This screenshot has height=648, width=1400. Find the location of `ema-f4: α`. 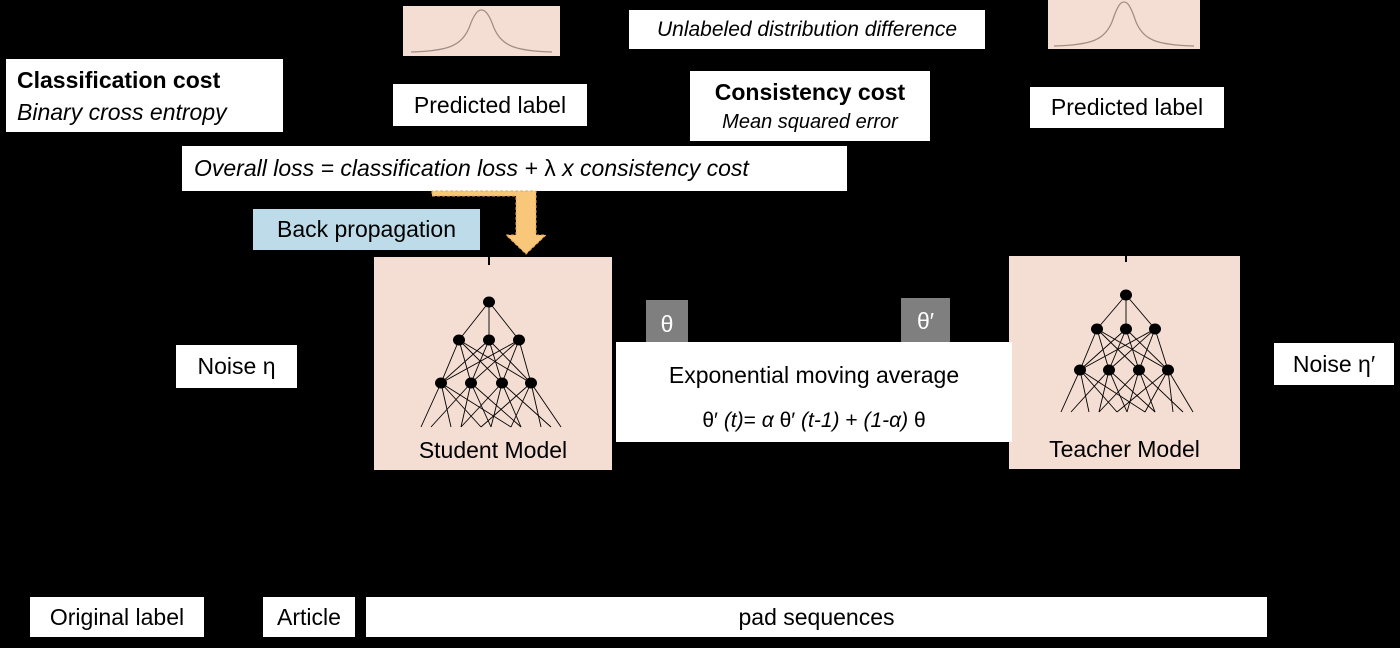

ema-f4: α is located at coordinates (767, 420).